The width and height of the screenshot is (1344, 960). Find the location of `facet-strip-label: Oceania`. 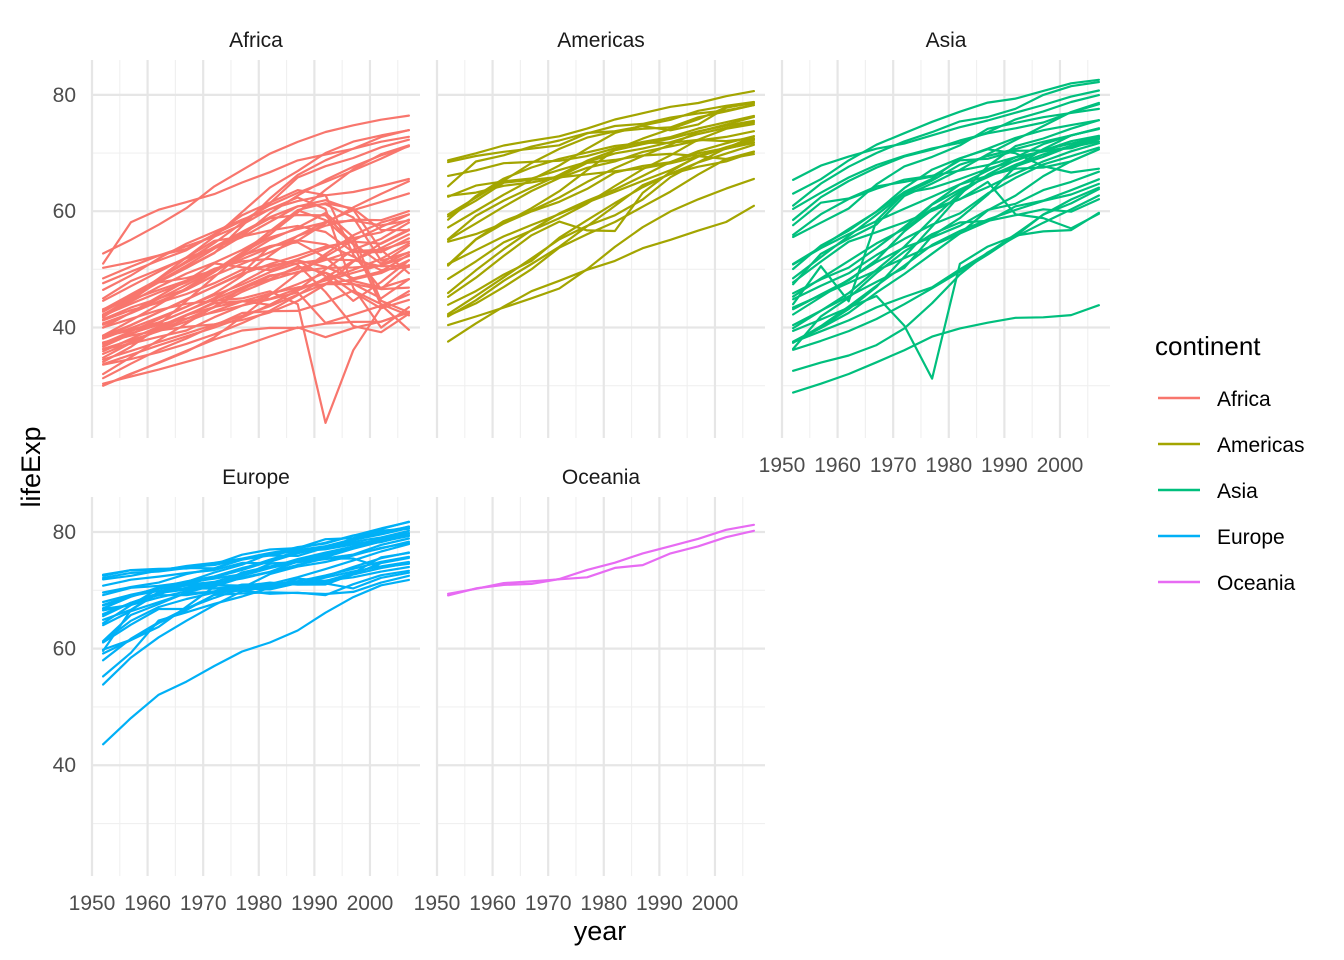

facet-strip-label: Oceania is located at coordinates (601, 477).